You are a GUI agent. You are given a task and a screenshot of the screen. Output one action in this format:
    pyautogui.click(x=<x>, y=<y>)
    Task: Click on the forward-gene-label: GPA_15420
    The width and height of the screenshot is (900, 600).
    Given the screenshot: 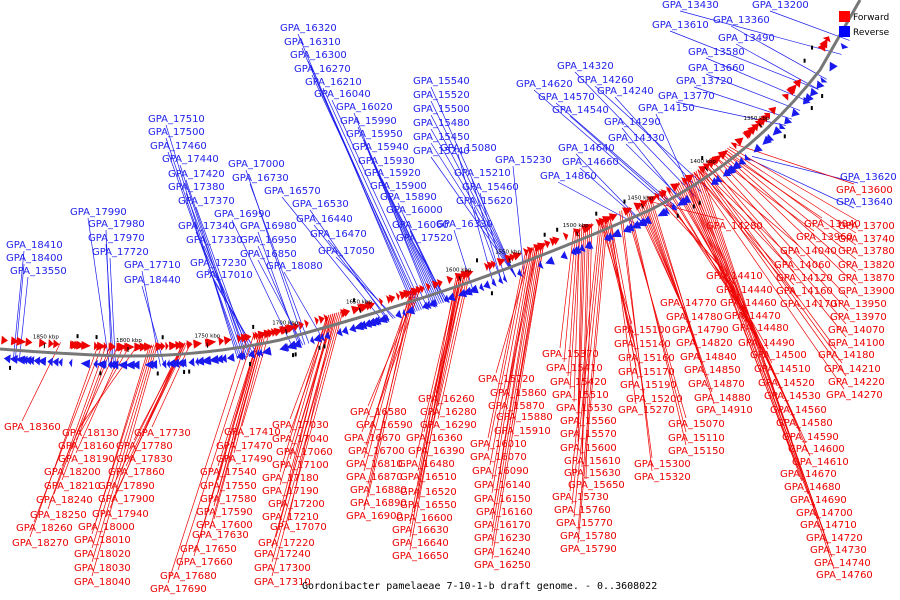 What is the action you would take?
    pyautogui.click(x=578, y=382)
    